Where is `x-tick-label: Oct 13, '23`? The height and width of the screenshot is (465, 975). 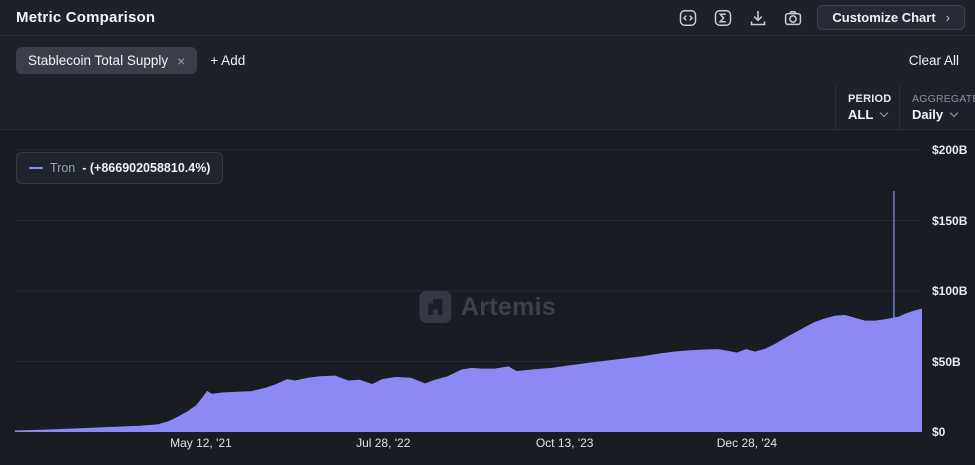
x-tick-label: Oct 13, '23 is located at coordinates (564, 443).